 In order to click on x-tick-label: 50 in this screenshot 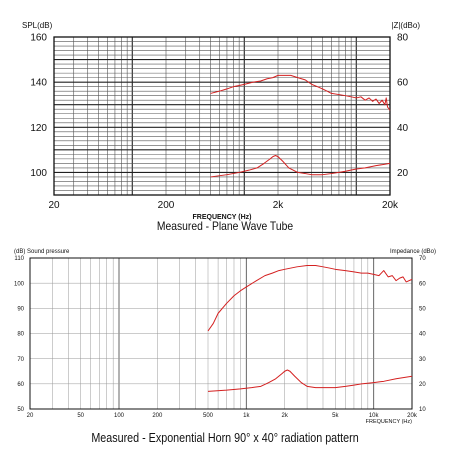, I will do `click(80, 416)`.